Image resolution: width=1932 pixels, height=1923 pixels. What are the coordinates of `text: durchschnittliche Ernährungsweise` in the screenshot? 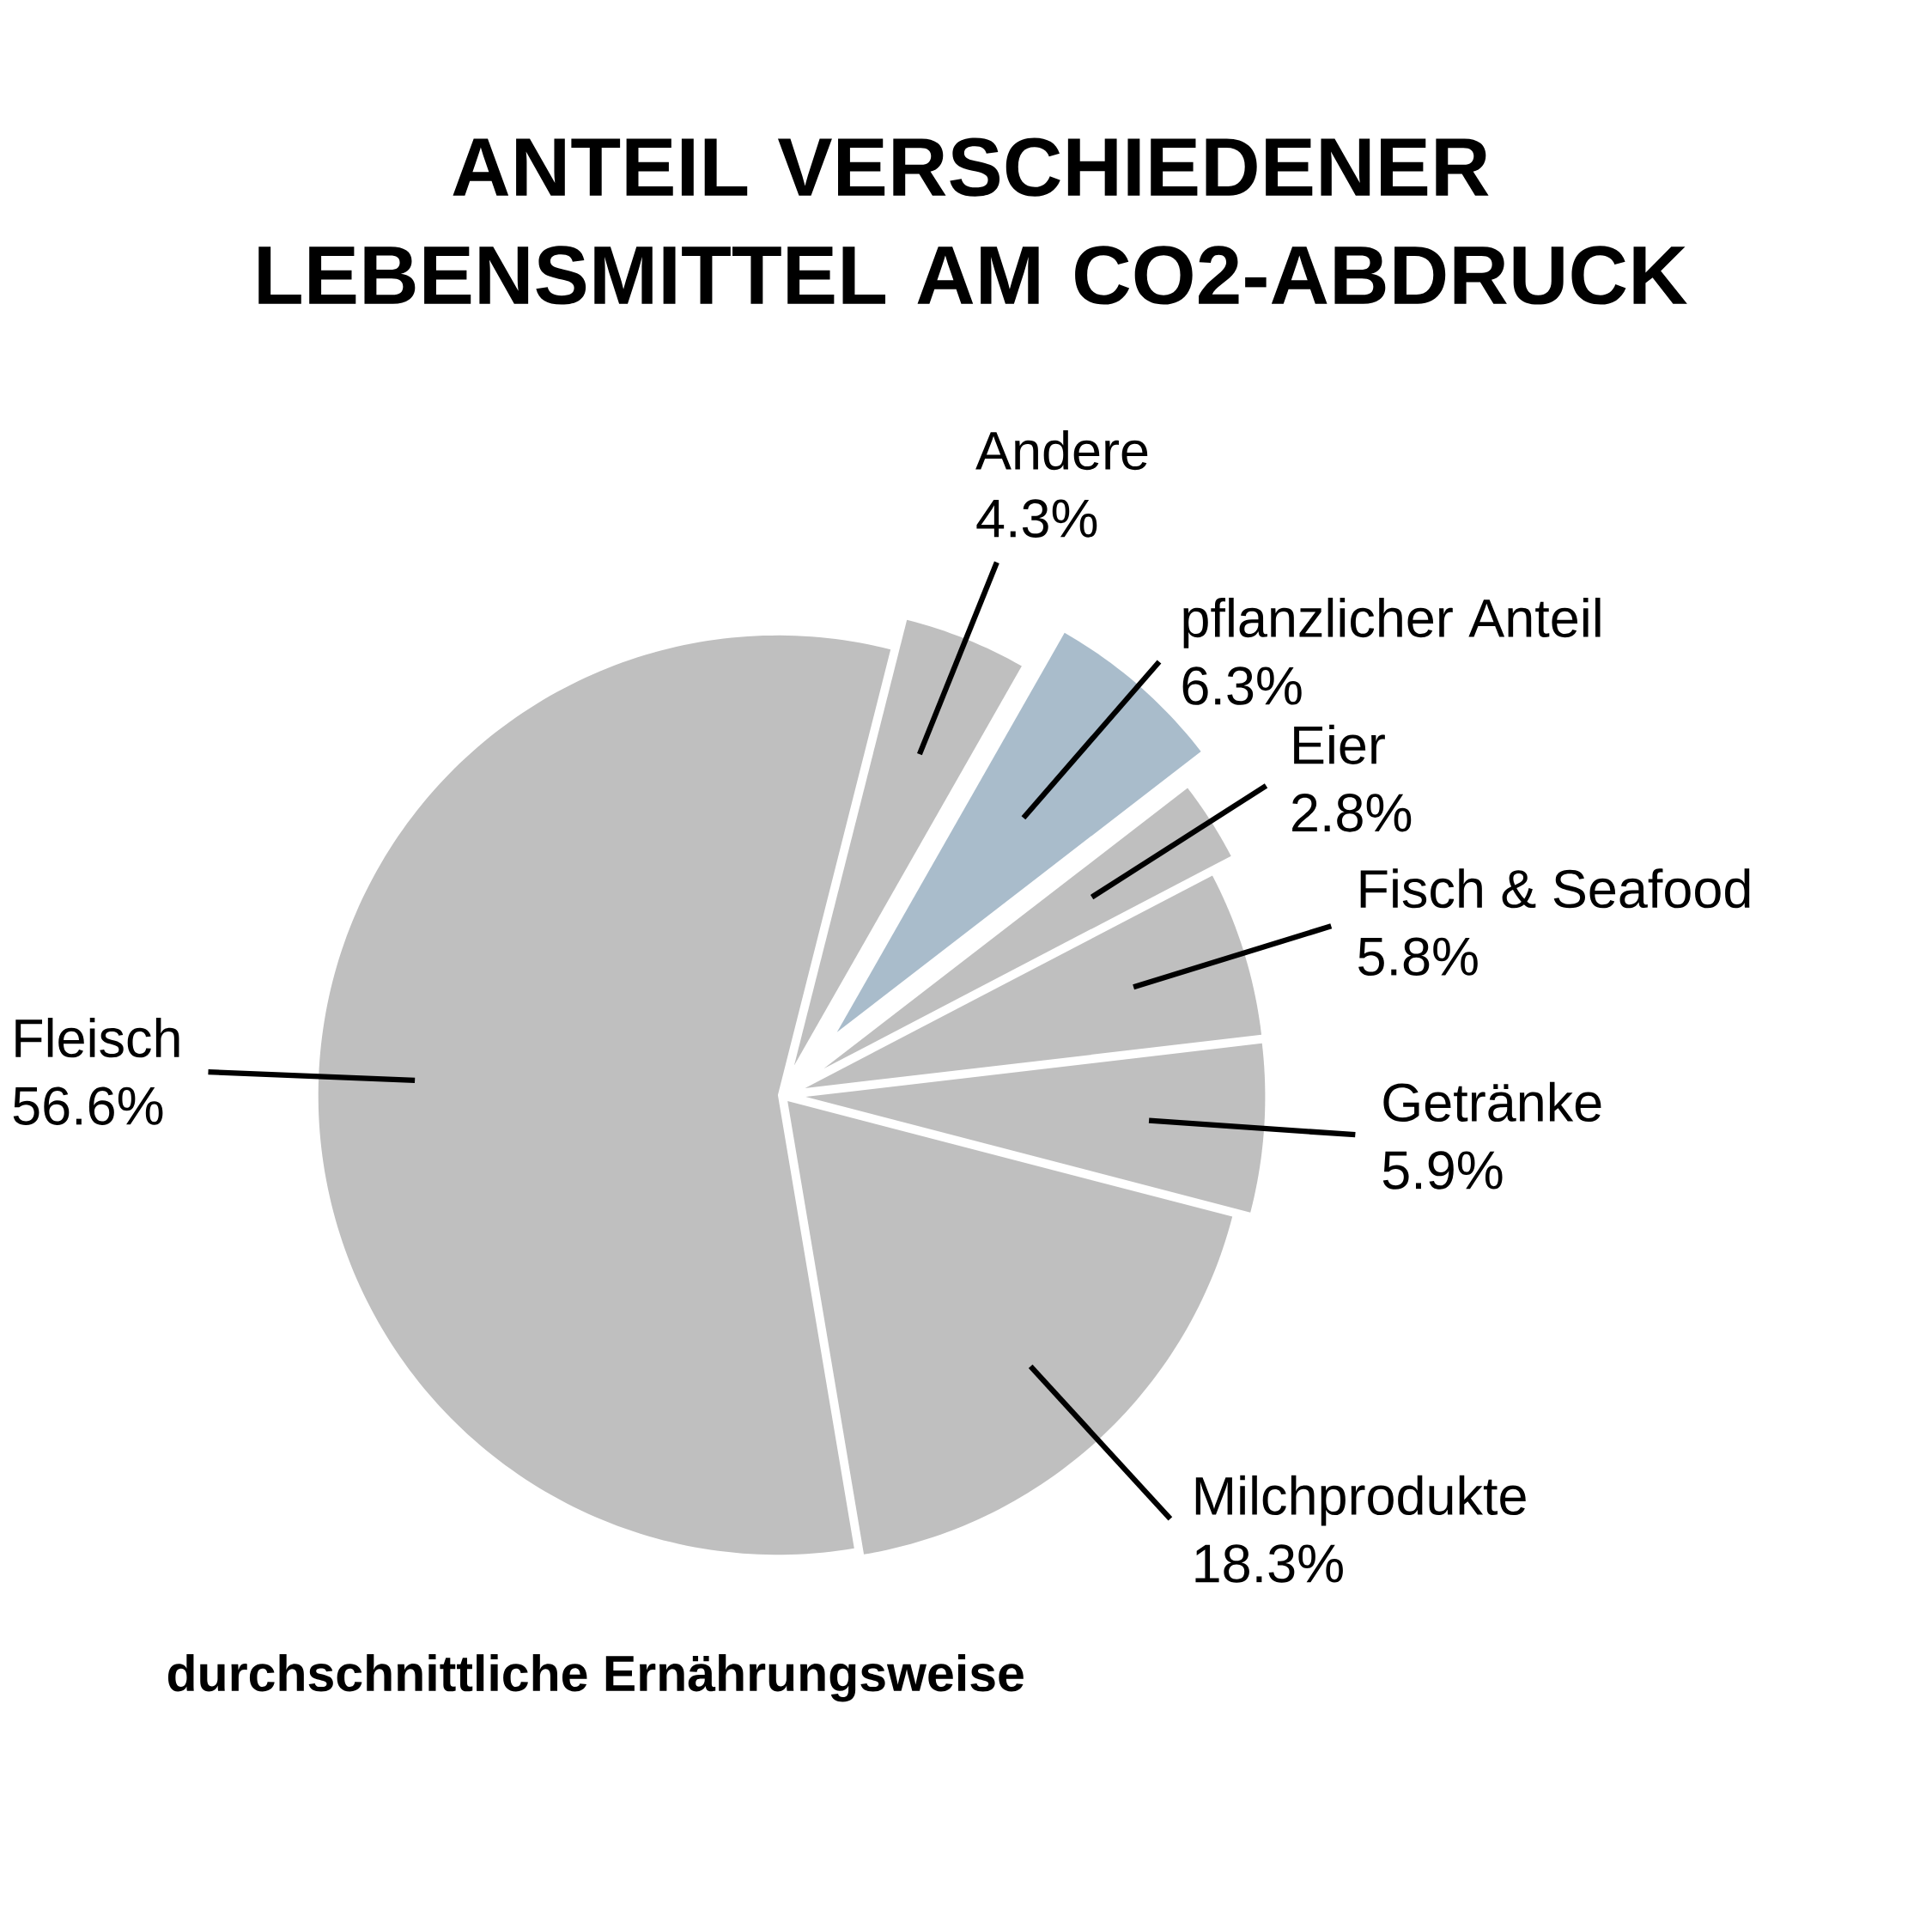 It's located at (596, 1677).